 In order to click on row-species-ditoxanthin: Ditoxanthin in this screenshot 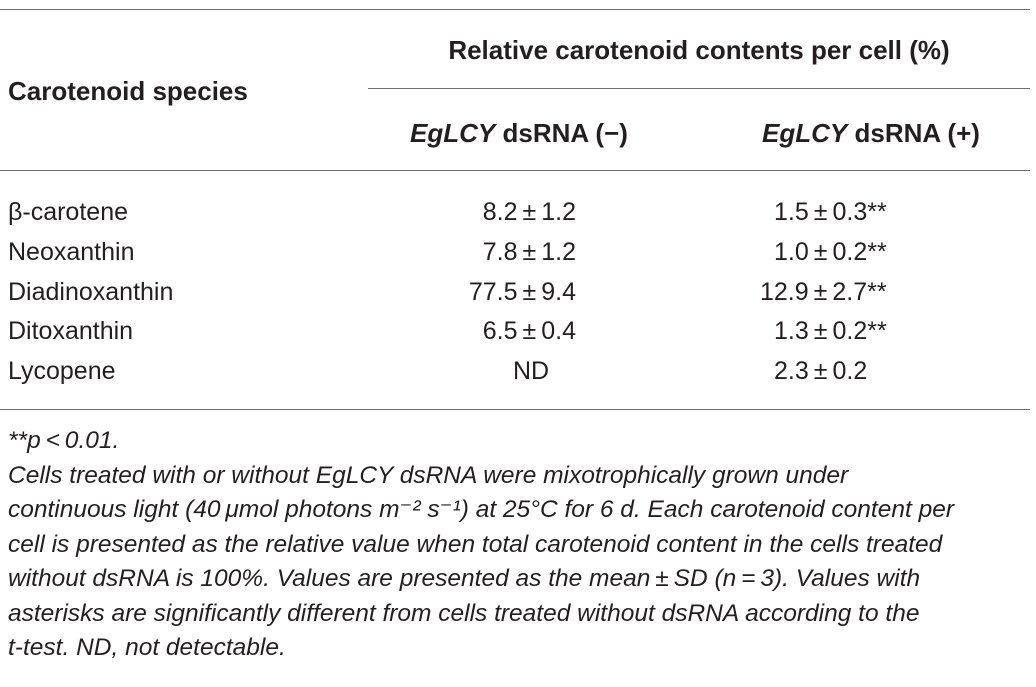, I will do `click(71, 331)`.